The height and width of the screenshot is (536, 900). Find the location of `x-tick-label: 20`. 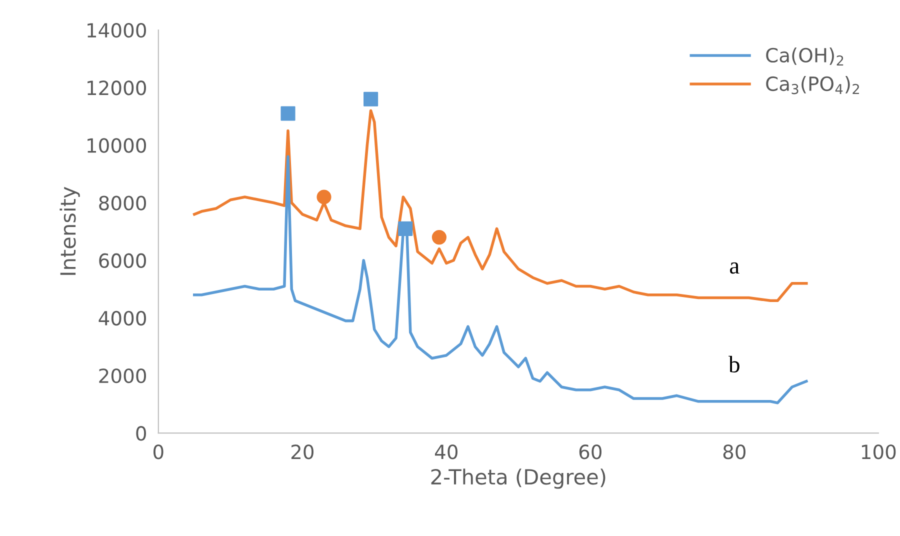

x-tick-label: 20 is located at coordinates (302, 452).